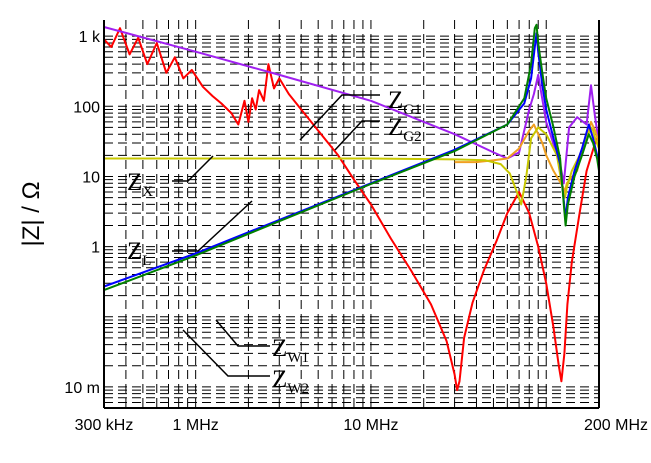  Describe the element at coordinates (226, 353) in the screenshot. I see `annotation-leader-ZW2` at that location.